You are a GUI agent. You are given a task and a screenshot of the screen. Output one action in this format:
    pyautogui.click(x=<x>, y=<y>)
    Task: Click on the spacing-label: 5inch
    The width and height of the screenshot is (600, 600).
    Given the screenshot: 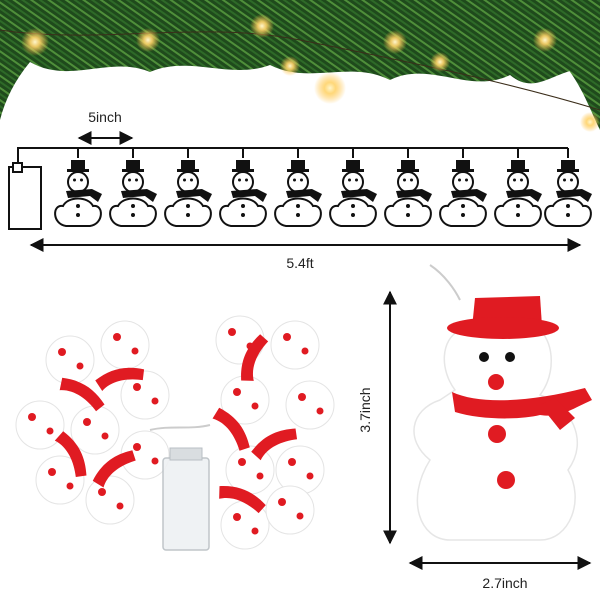 What is the action you would take?
    pyautogui.click(x=104, y=117)
    